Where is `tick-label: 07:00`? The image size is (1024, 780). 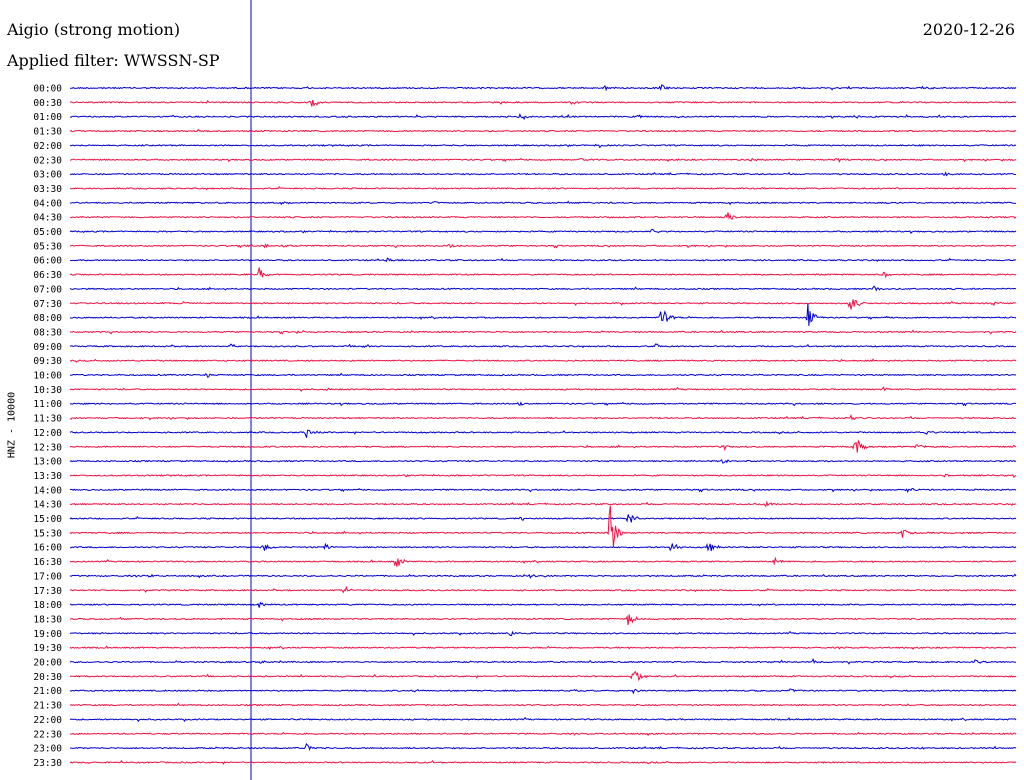 tick-label: 07:00 is located at coordinates (47, 289).